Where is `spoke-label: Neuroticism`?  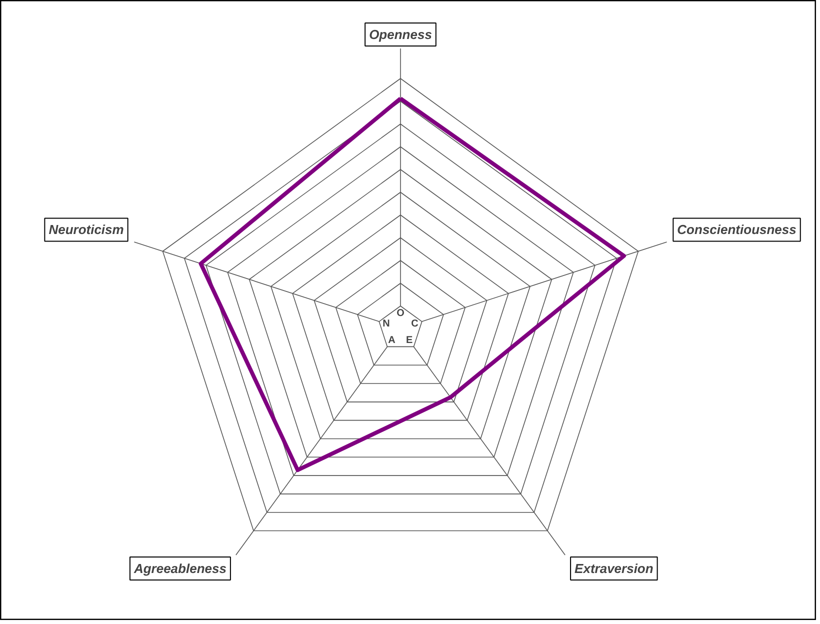 spoke-label: Neuroticism is located at coordinates (86, 230).